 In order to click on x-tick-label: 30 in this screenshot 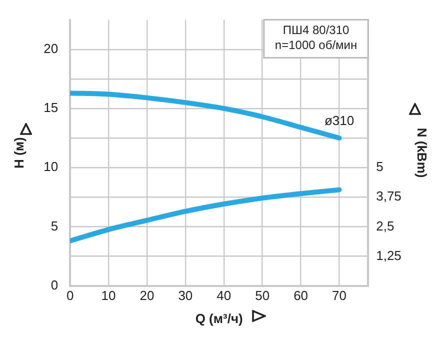, I will do `click(185, 296)`.